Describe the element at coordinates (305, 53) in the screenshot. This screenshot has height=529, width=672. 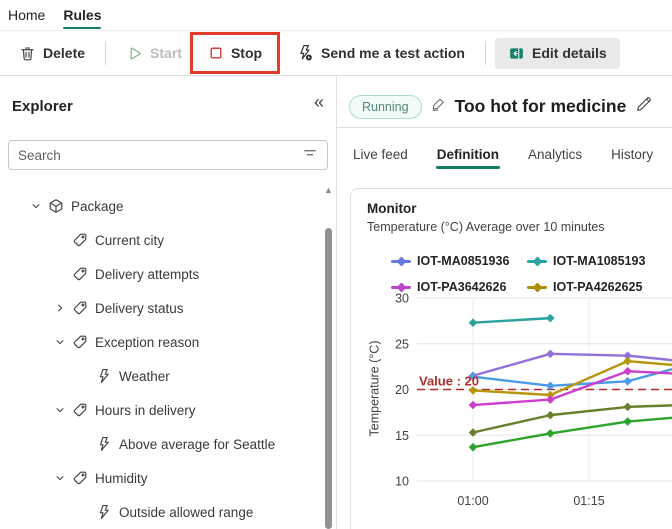
I see `bolt-gear-icon` at that location.